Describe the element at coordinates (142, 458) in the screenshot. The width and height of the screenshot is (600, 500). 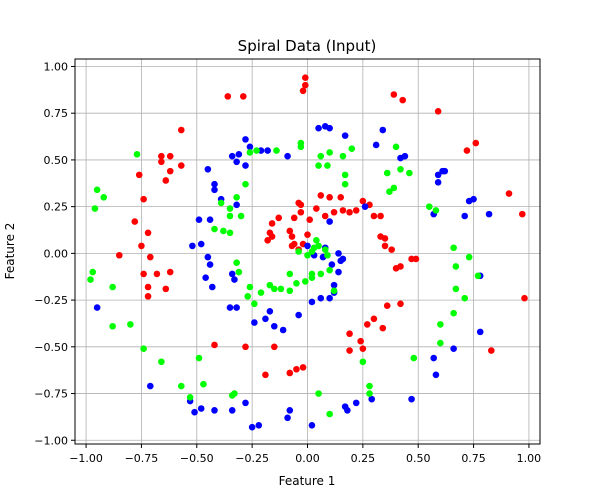
I see `x-tick-label: −0.75` at that location.